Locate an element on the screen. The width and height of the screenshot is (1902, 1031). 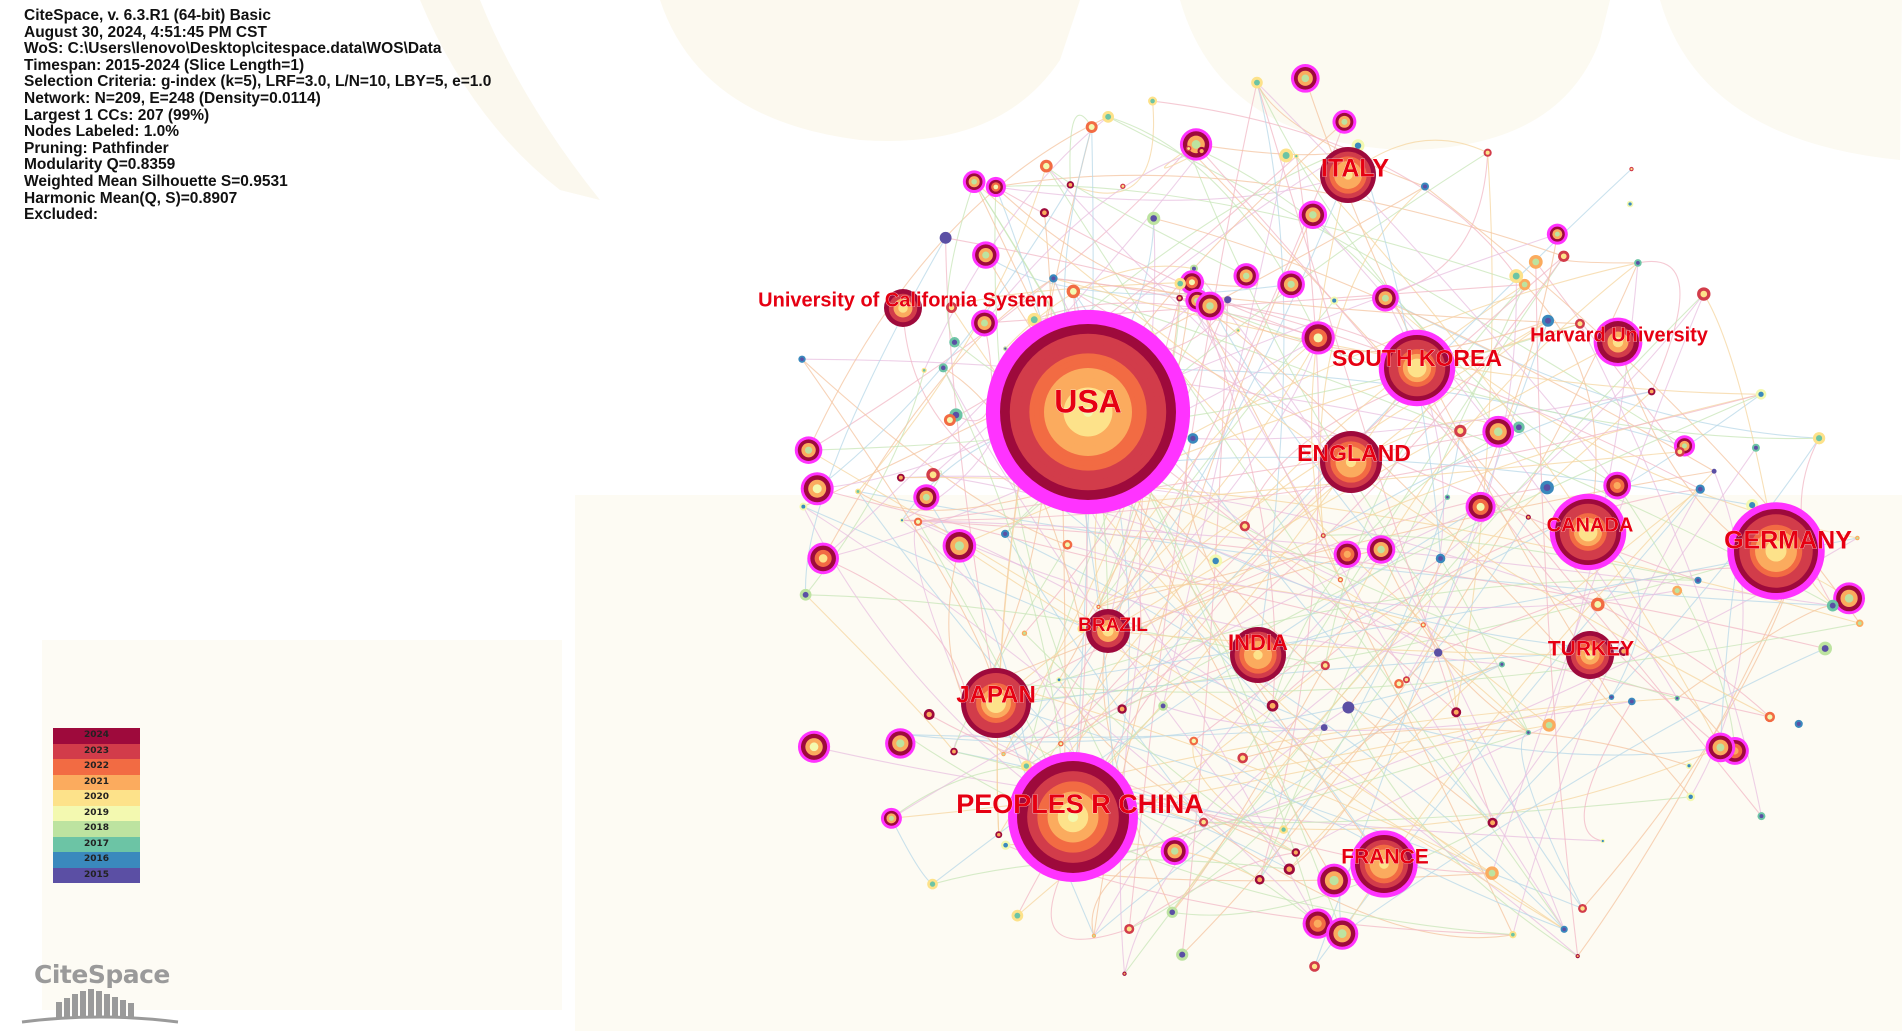
citespace-logo: CiteSpace is located at coordinates (100, 992).